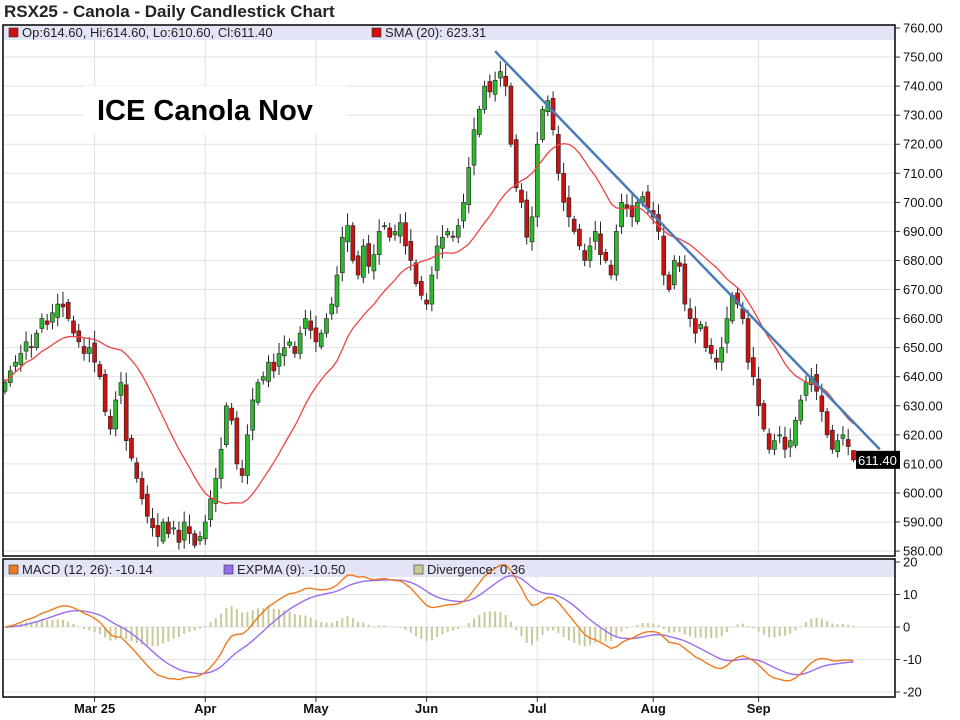 This screenshot has width=960, height=720. What do you see at coordinates (923, 144) in the screenshot?
I see `price-axis-label: 720.00` at bounding box center [923, 144].